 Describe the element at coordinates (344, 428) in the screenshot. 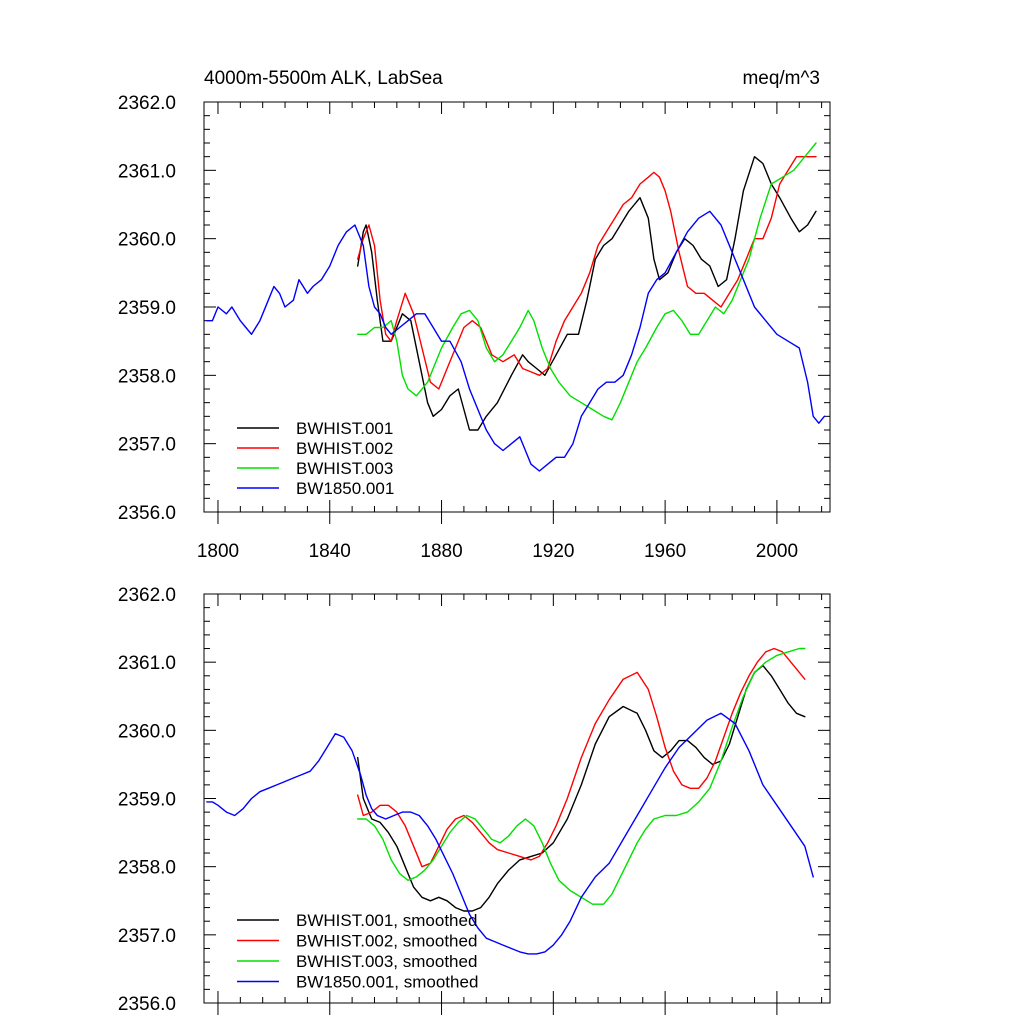

I see `legend-label: BWHIST.001` at that location.